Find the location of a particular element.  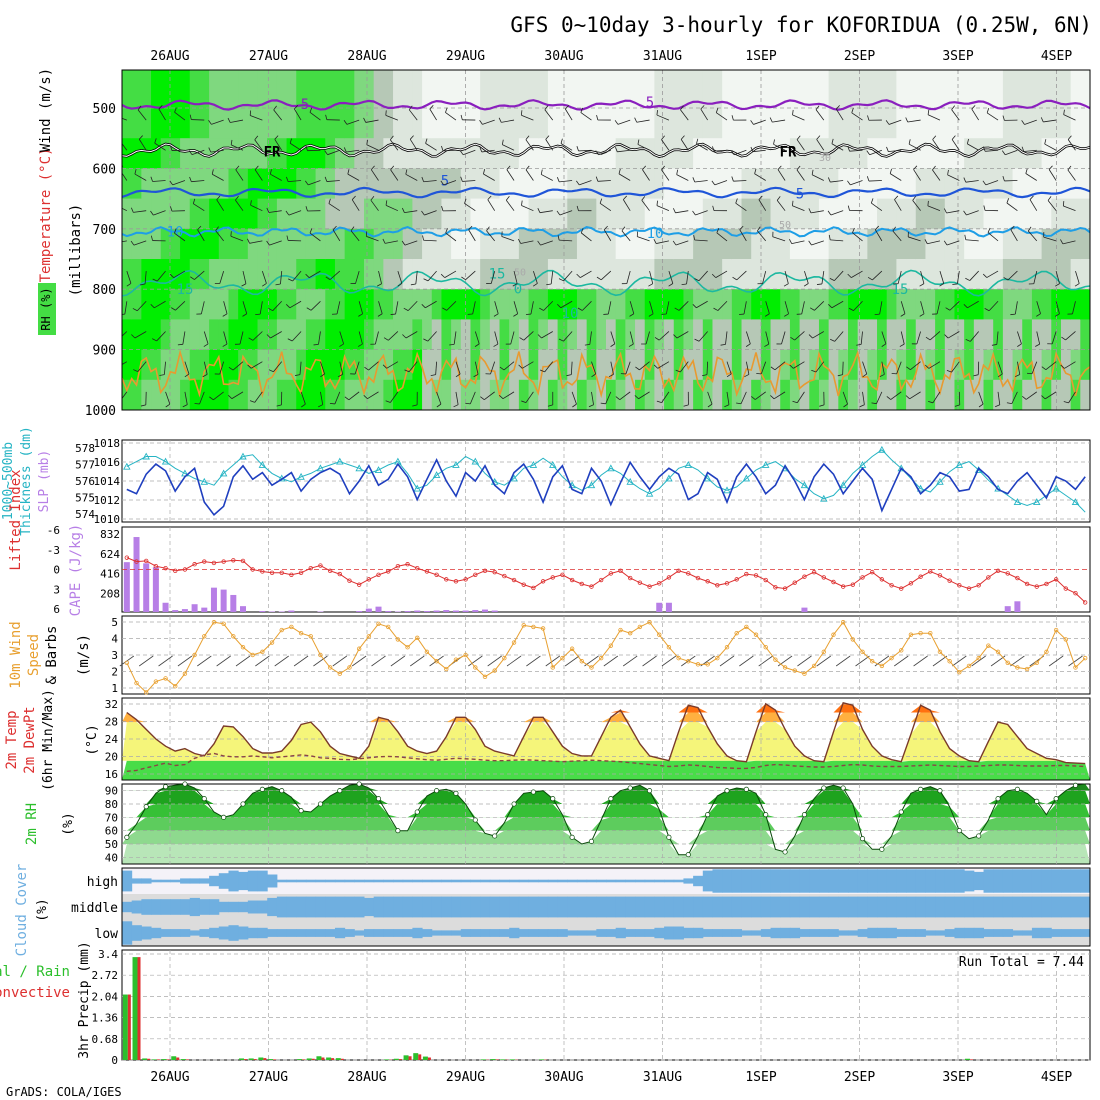

slp-series is located at coordinates (606, 487).